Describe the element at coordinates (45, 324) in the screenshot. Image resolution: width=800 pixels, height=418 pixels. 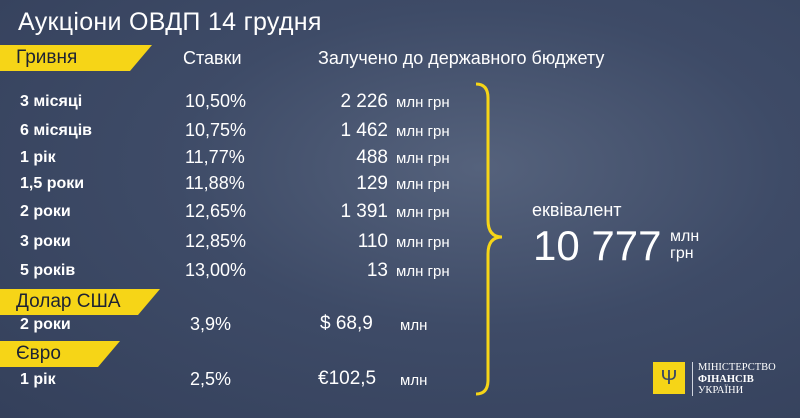
I see `usd-term: 2 роки` at that location.